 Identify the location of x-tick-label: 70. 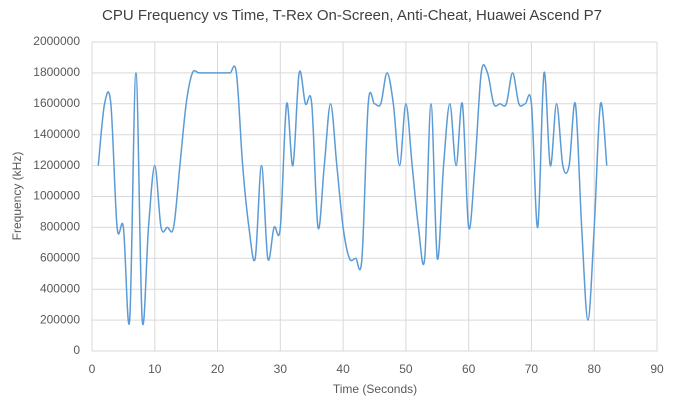
(532, 369).